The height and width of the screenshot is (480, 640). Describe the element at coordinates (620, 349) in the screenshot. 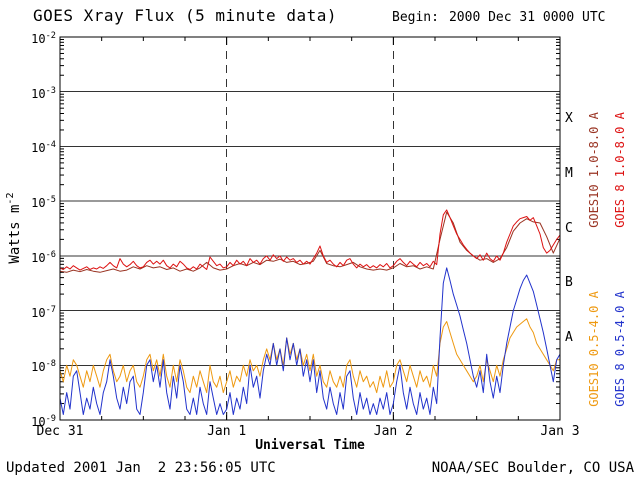

I see `legend-goes8-short: GOES 8 0.5-4.0 A` at that location.